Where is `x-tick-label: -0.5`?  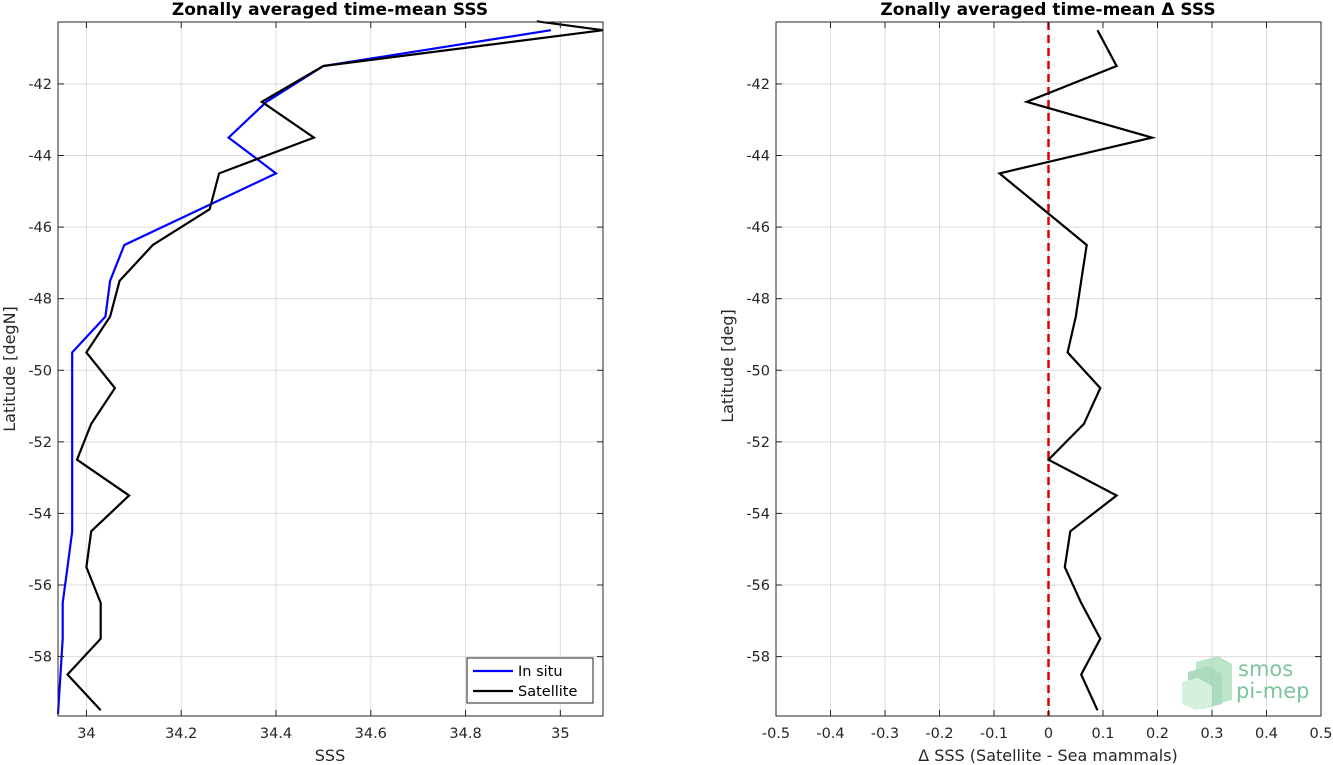 x-tick-label: -0.5 is located at coordinates (776, 734).